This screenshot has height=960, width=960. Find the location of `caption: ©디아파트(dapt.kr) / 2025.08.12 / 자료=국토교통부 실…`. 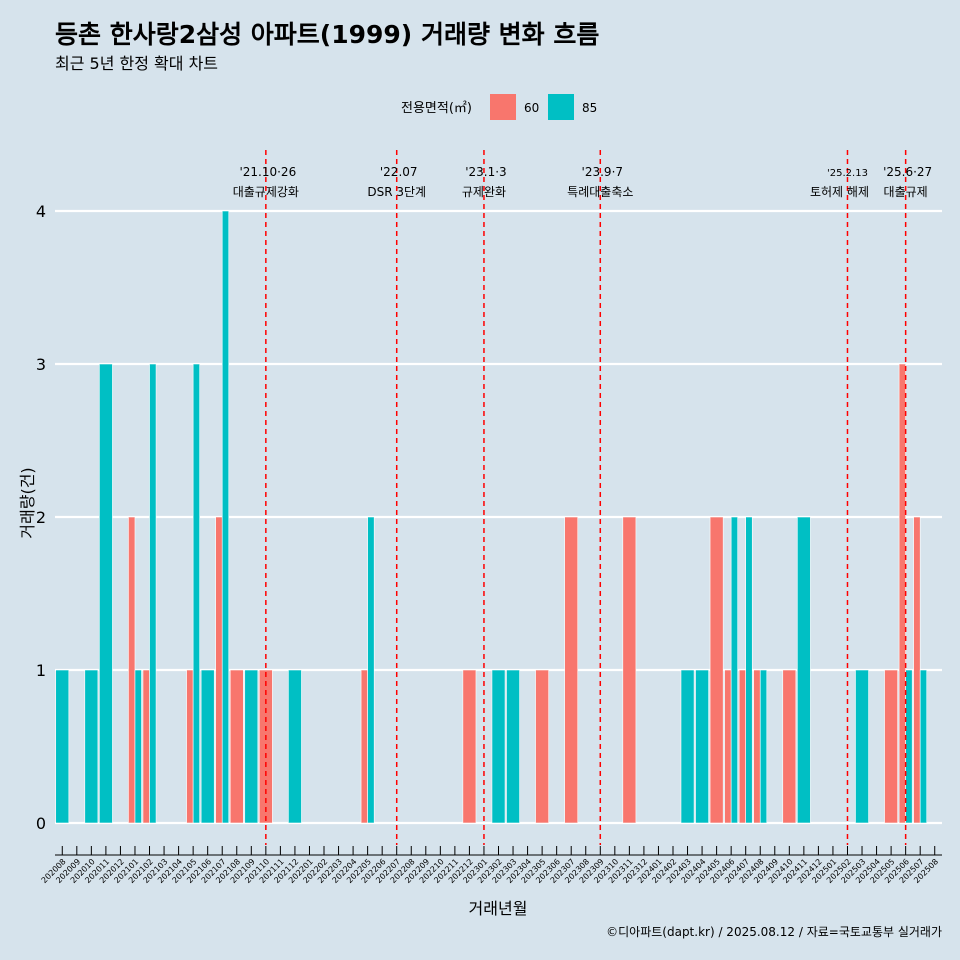

caption: ©디아파트(dapt.kr) / 2025.08.12 / 자료=국토교통부 실… is located at coordinates (774, 932).